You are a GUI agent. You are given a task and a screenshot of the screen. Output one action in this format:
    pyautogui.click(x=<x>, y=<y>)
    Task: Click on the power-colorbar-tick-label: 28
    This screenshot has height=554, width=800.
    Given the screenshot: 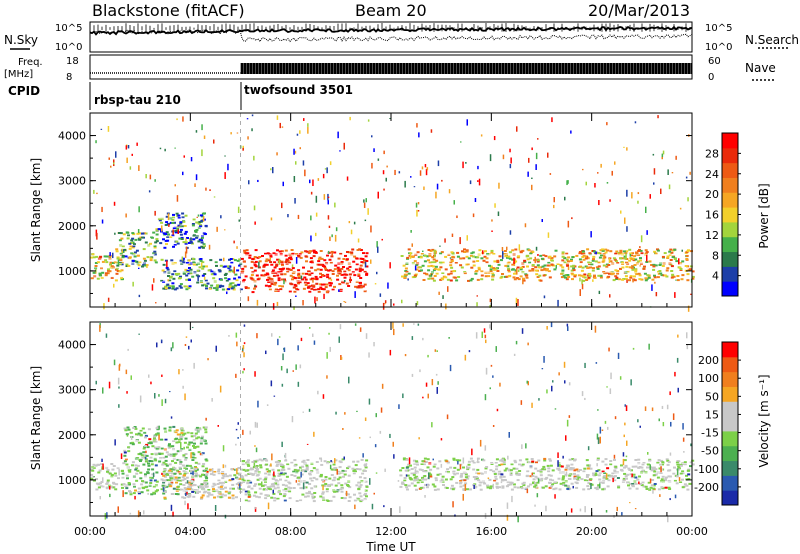 What is the action you would take?
    pyautogui.click(x=712, y=153)
    